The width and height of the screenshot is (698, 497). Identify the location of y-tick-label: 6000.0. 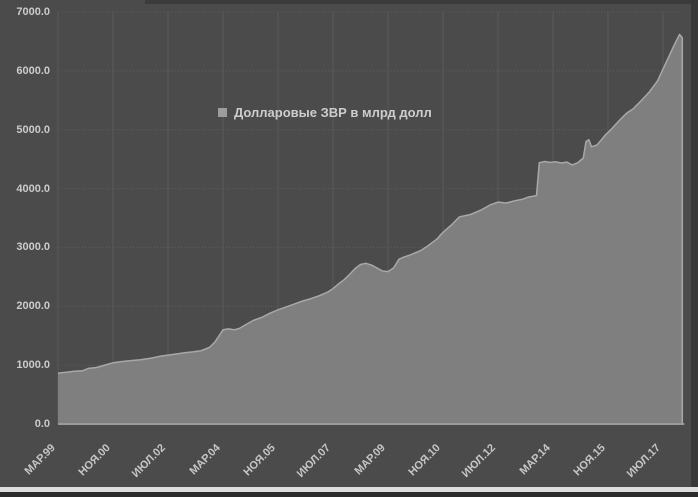
(33, 70).